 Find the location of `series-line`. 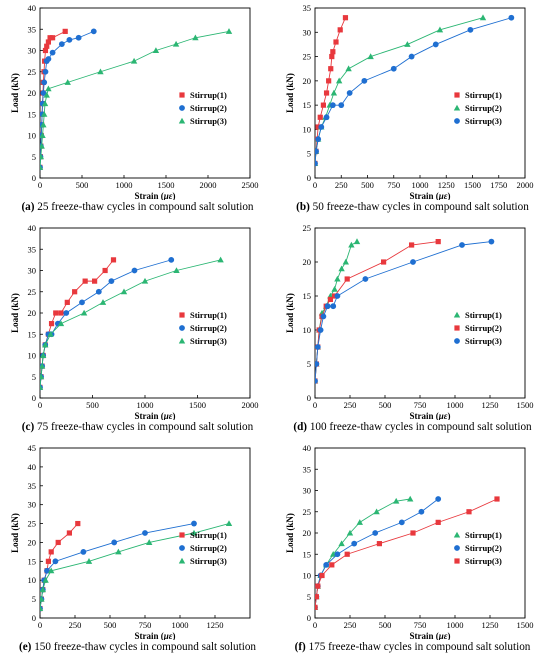

series-line is located at coordinates (67, 99).